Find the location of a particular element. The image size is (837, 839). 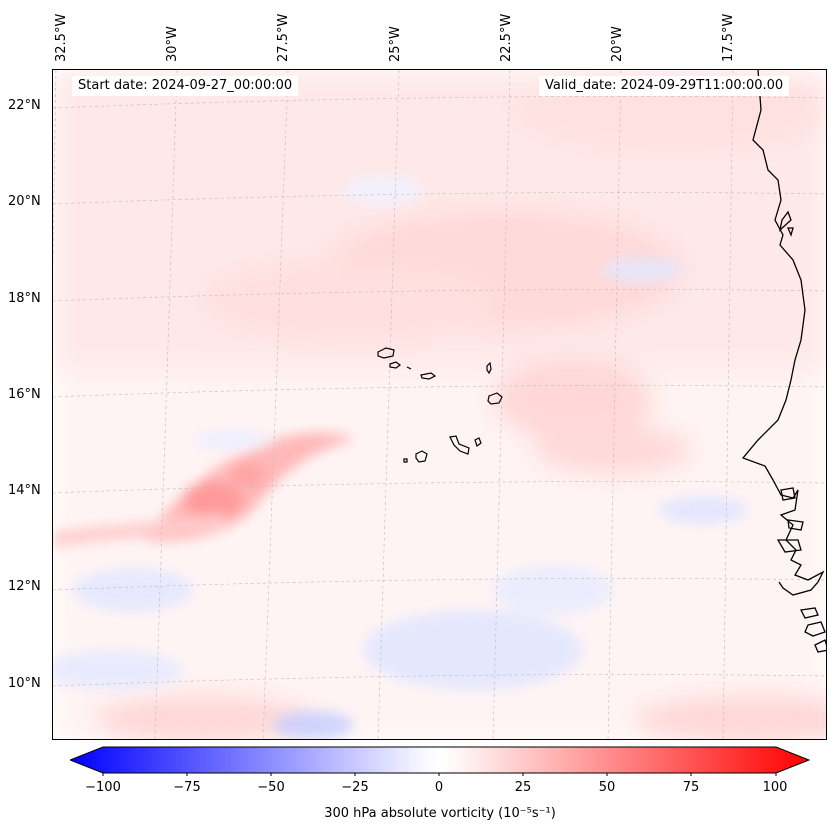

lat-label-10n: 10°N is located at coordinates (24, 683).